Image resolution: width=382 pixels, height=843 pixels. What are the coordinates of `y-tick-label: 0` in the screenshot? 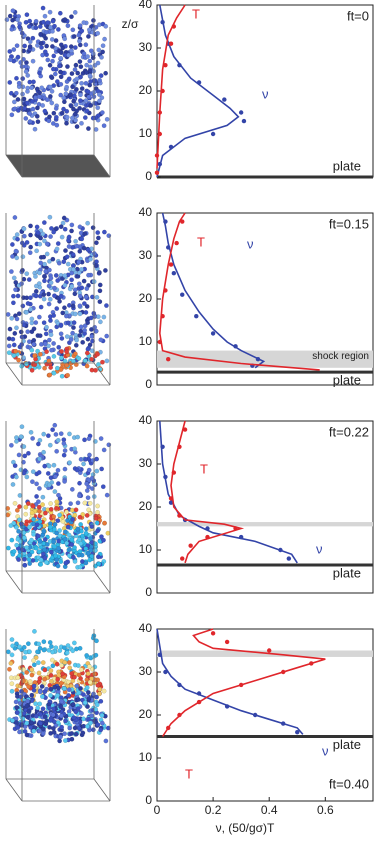 It's located at (148, 800).